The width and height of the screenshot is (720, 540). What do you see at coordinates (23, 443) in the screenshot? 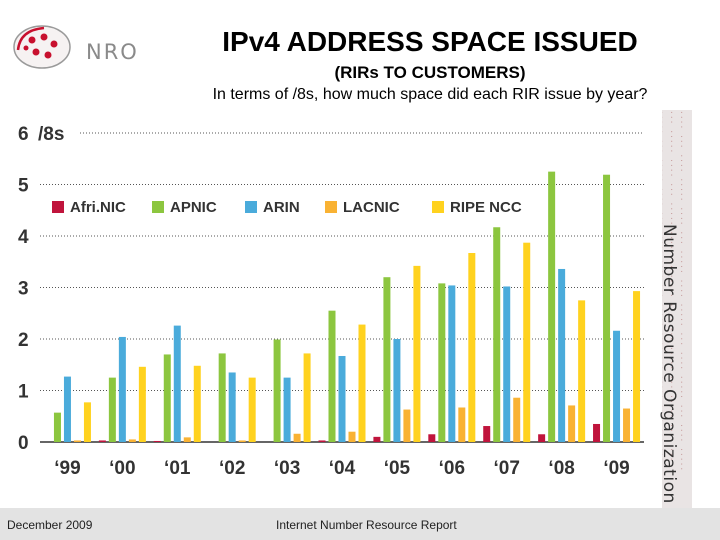
I see `y-tick-label: 0` at bounding box center [23, 443].